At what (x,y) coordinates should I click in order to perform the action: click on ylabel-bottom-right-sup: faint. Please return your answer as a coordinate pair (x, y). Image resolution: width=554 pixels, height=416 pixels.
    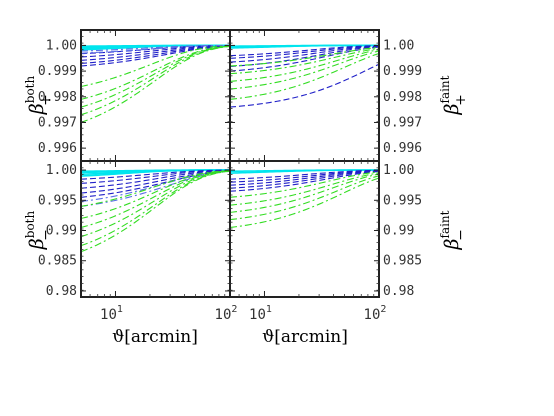
    Looking at the image, I should click on (445, 224).